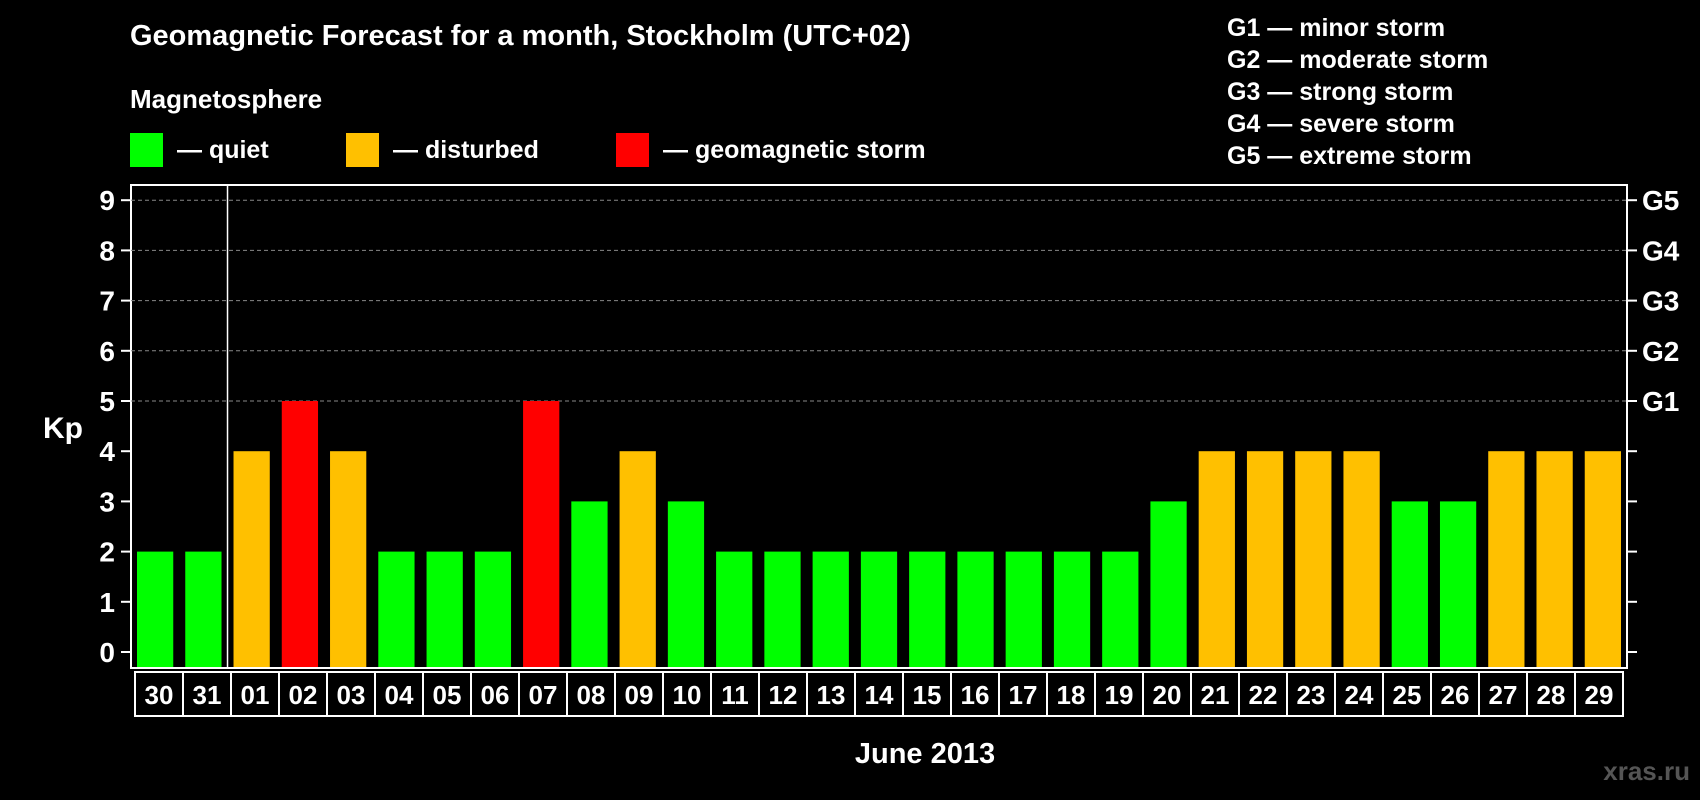 Image resolution: width=1700 pixels, height=800 pixels. What do you see at coordinates (1349, 156) in the screenshot?
I see `storm-level-g5: G5 — extreme storm` at bounding box center [1349, 156].